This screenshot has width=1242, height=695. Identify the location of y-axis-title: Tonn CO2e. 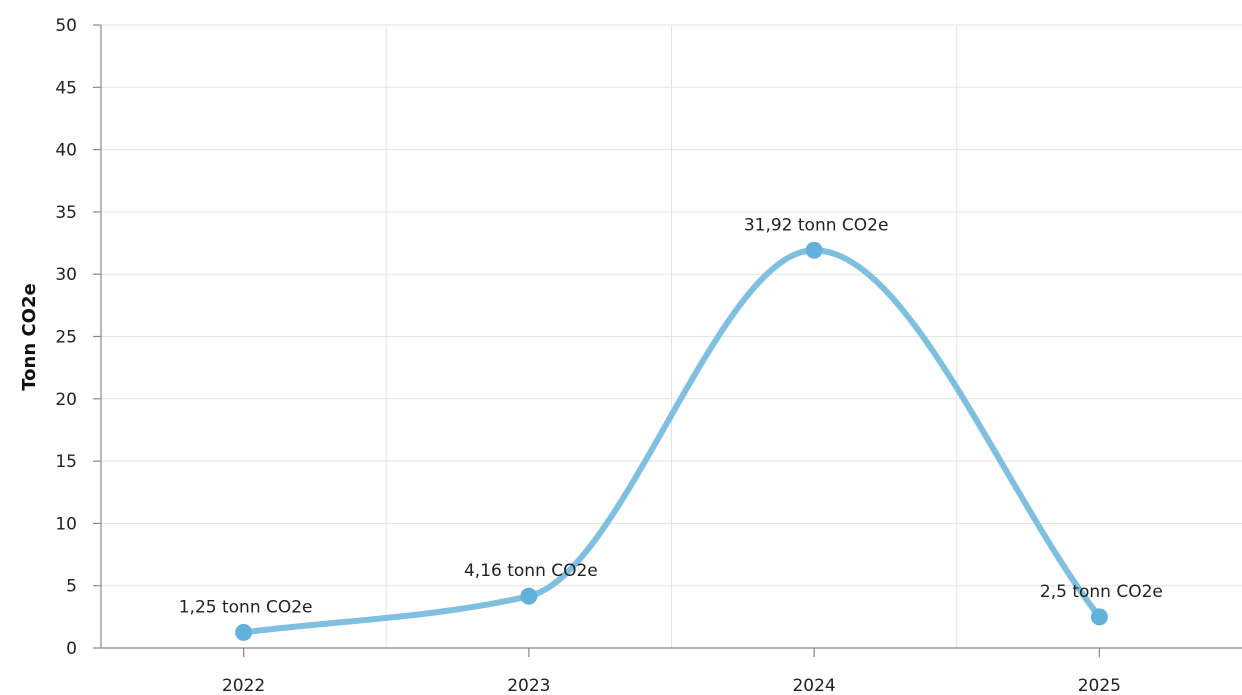
(29, 336).